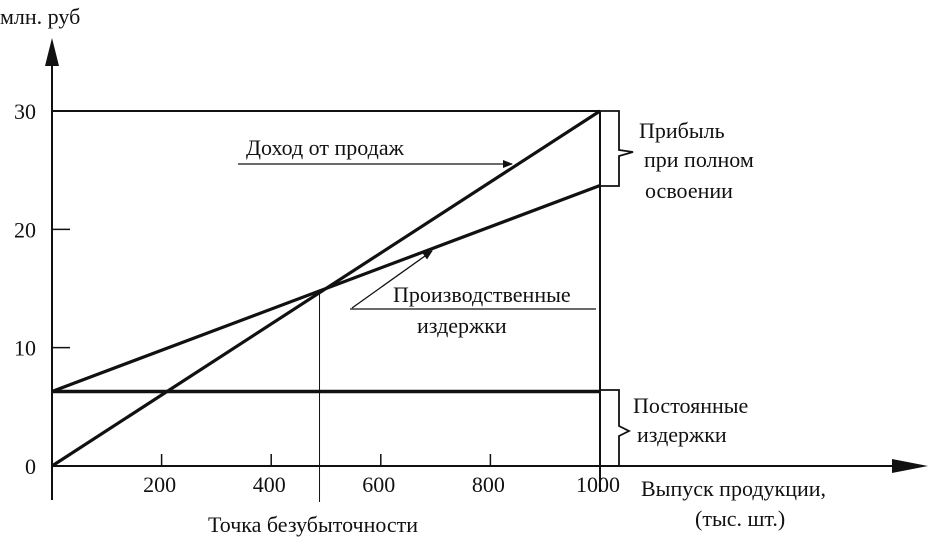 This screenshot has height=538, width=929. What do you see at coordinates (269, 484) in the screenshot?
I see `x-tick-label: 400` at bounding box center [269, 484].